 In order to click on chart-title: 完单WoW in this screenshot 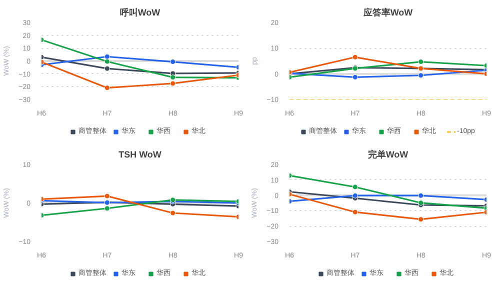, I will do `click(388, 155)`.